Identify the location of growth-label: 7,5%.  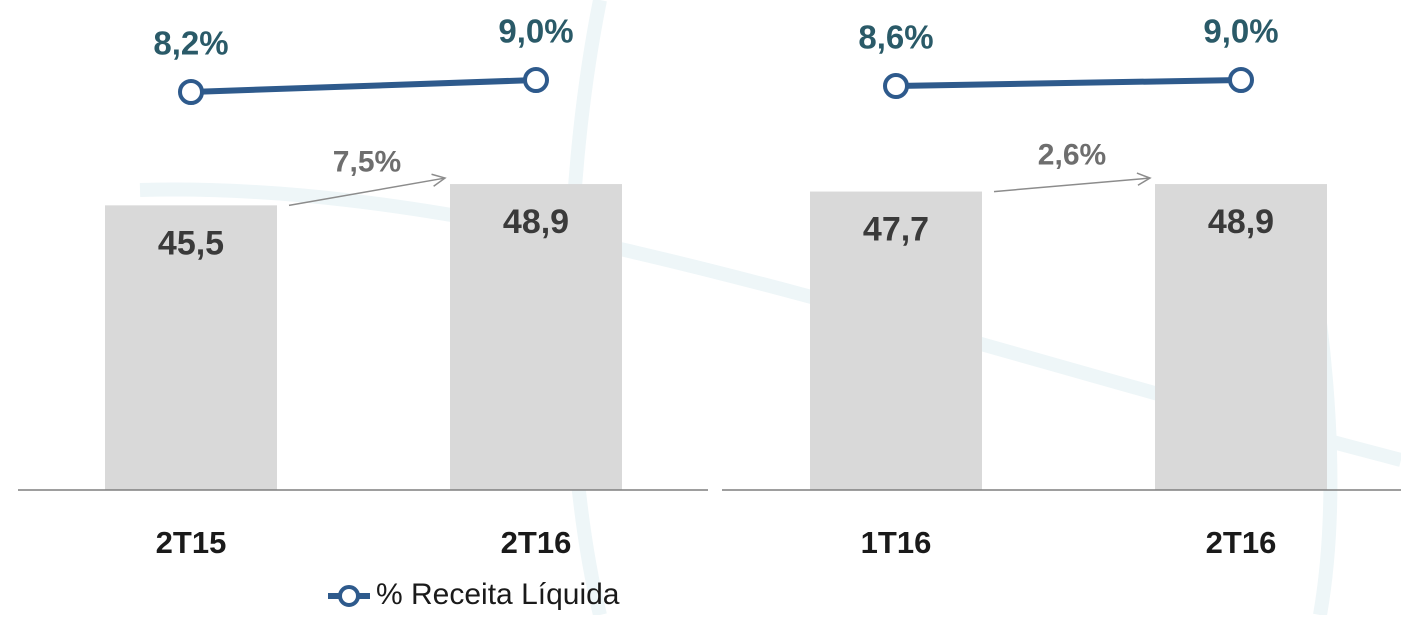
(367, 162).